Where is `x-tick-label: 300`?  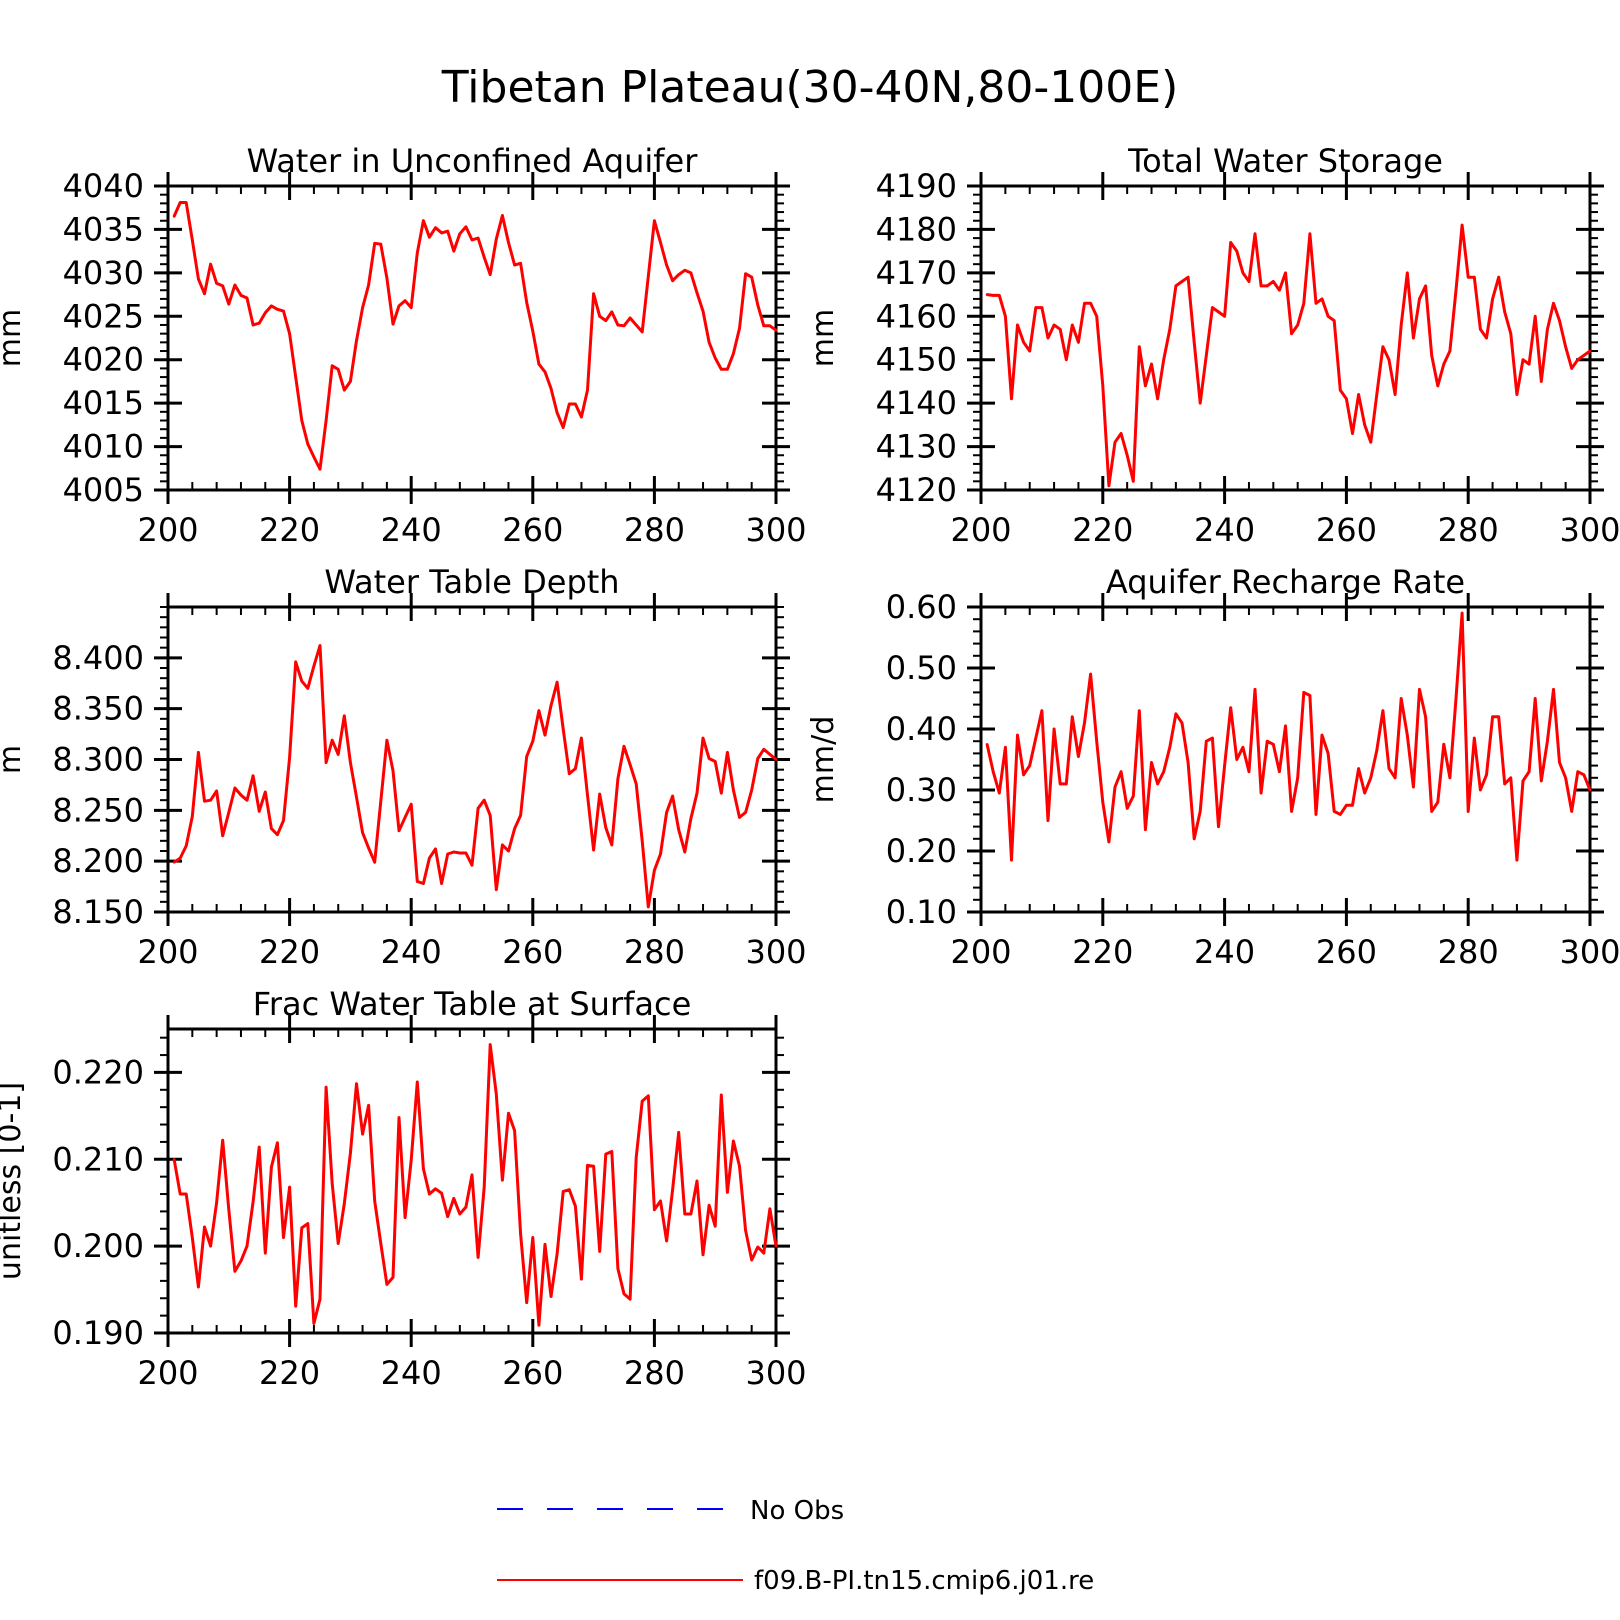
x-tick-label: 300 is located at coordinates (775, 1373).